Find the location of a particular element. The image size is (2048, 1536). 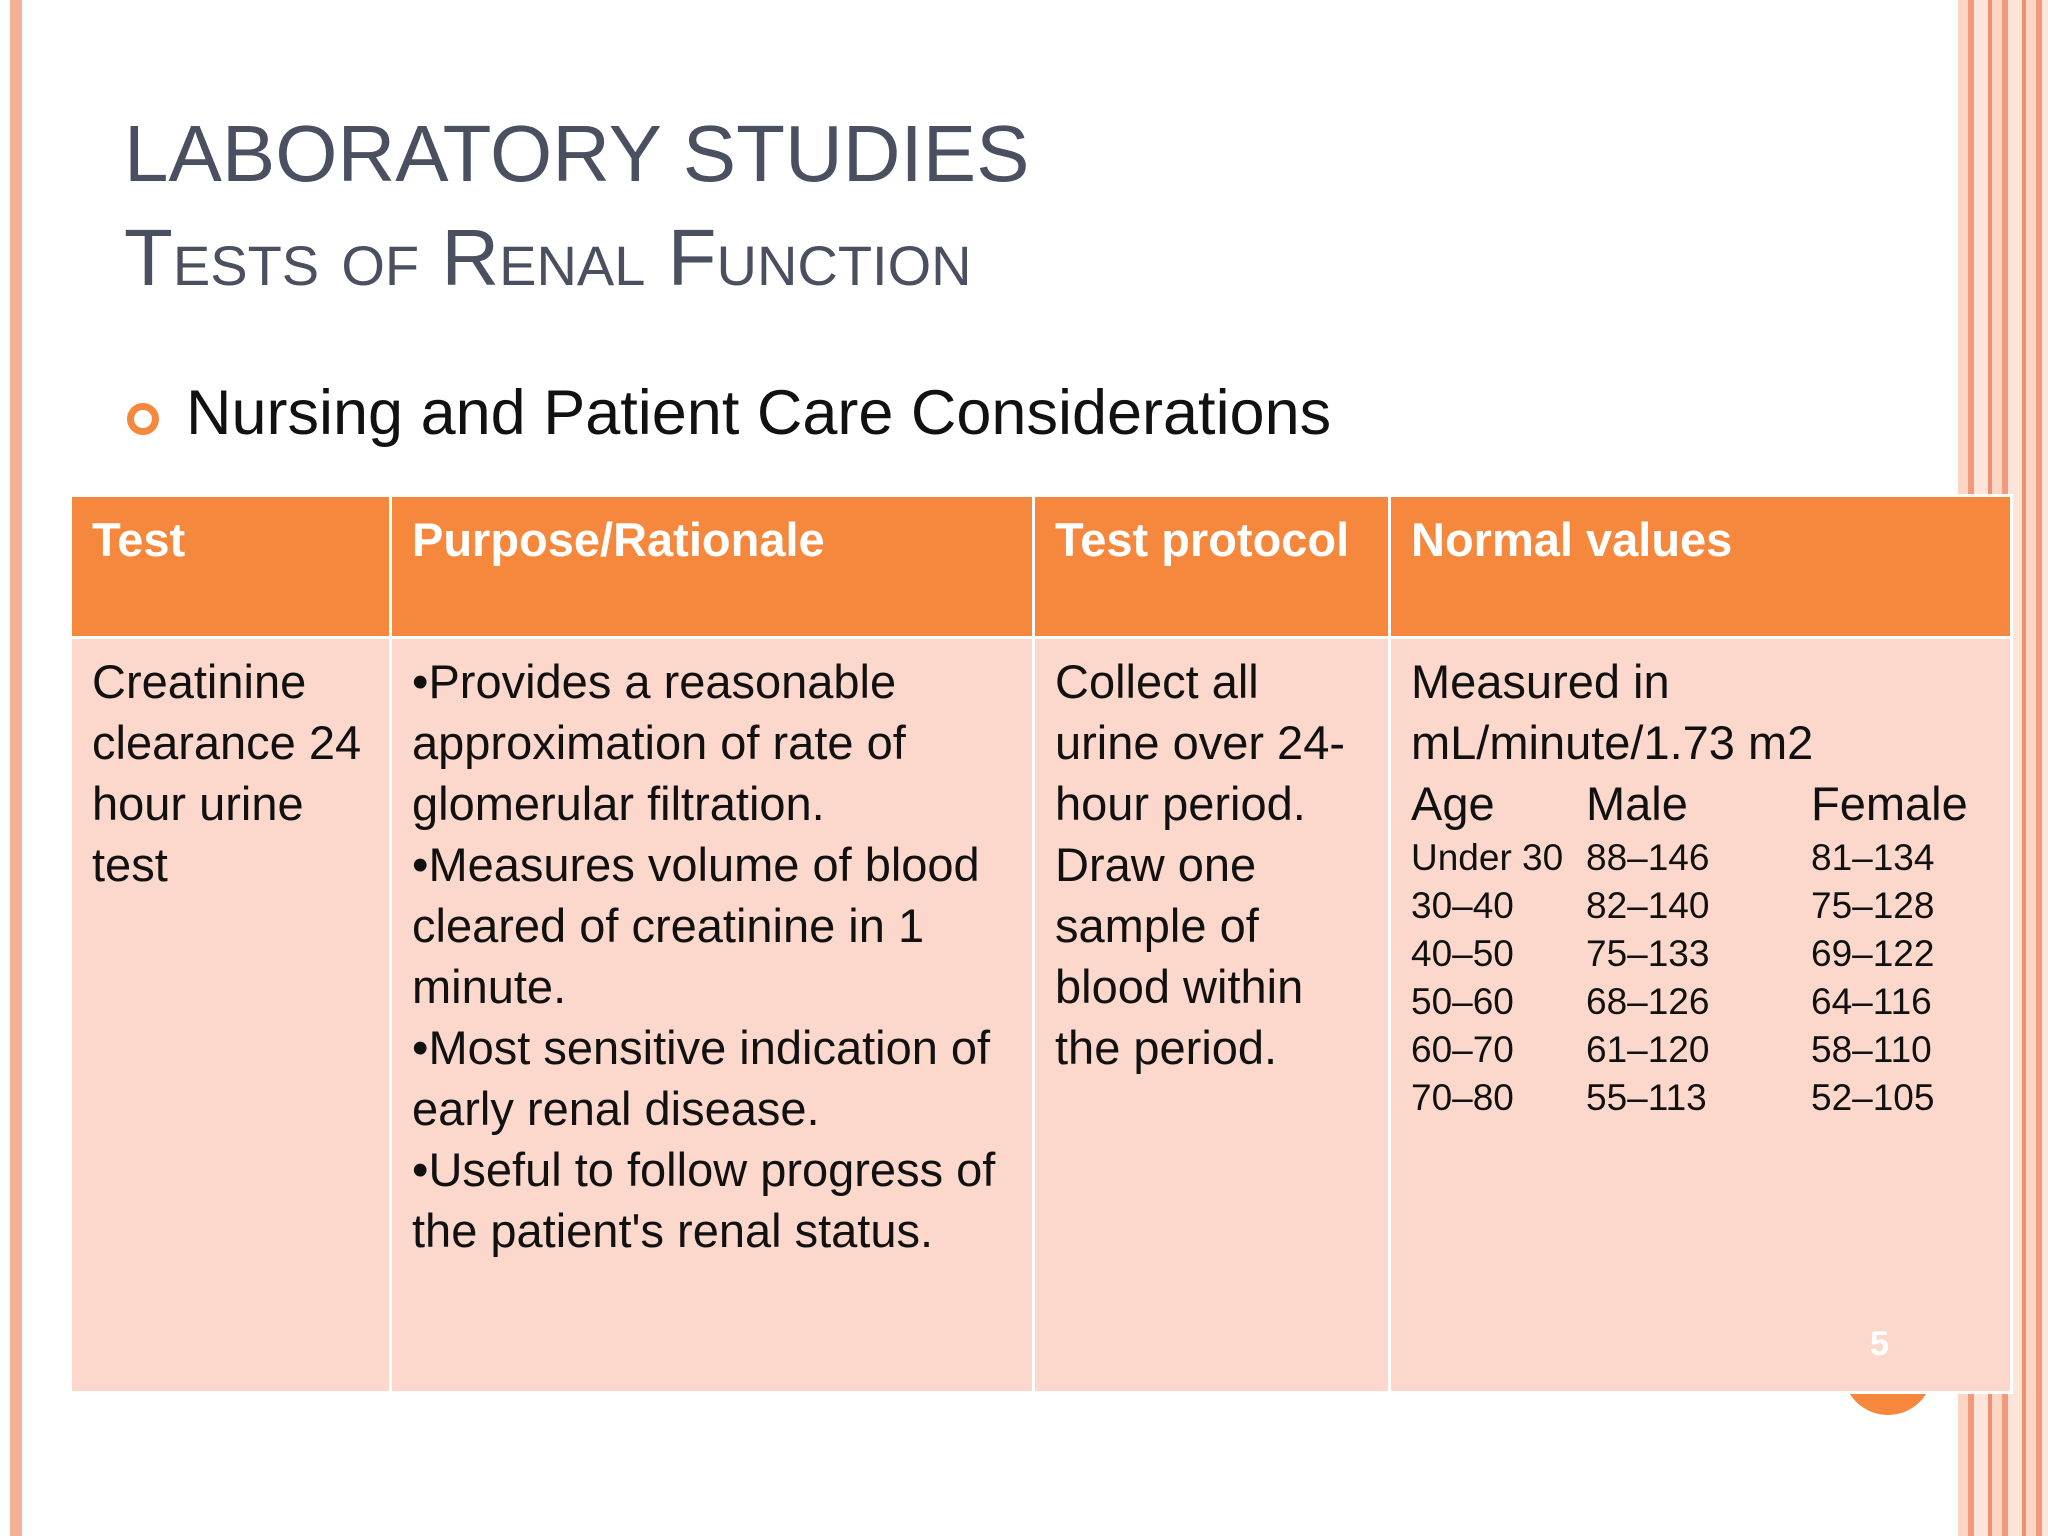

values-cell: 58–110 is located at coordinates (1871, 1049).